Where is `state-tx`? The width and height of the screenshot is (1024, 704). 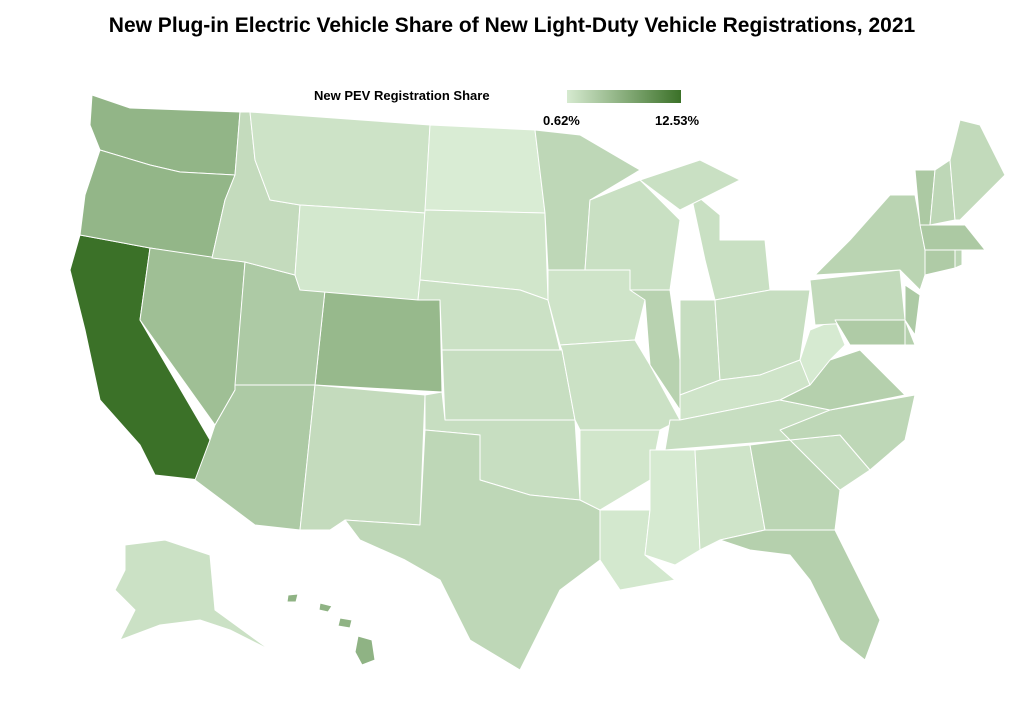
state-tx is located at coordinates (472, 550).